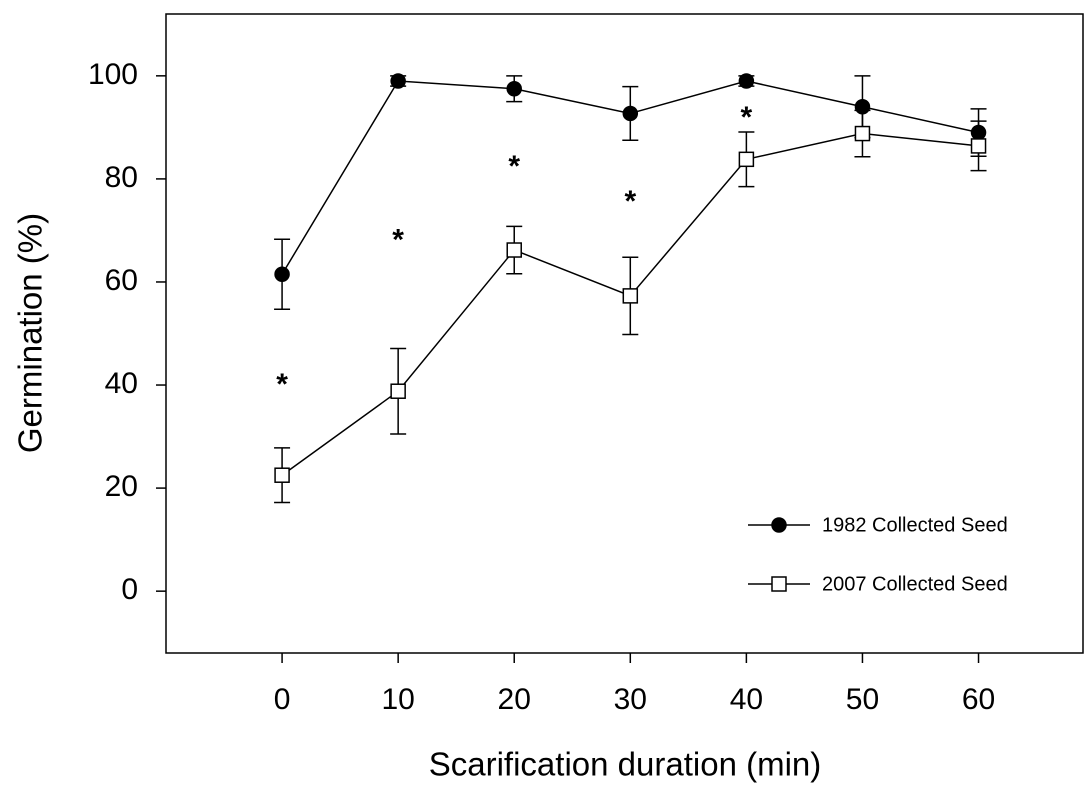 The height and width of the screenshot is (785, 1084). What do you see at coordinates (282, 699) in the screenshot?
I see `x-tick-label: 0` at bounding box center [282, 699].